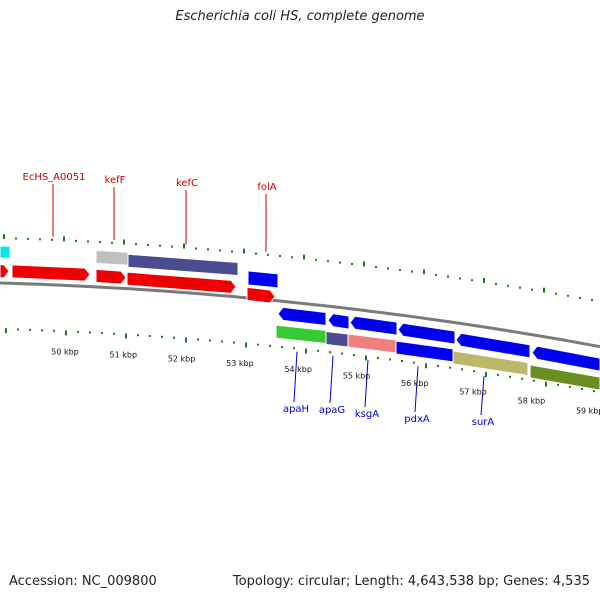  What do you see at coordinates (298, 369) in the screenshot?
I see `scale-label: 54 kbp` at bounding box center [298, 369].